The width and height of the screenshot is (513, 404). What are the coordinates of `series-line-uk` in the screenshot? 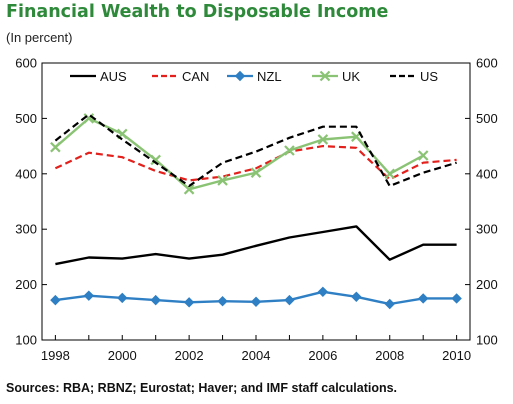 It's located at (239, 154).